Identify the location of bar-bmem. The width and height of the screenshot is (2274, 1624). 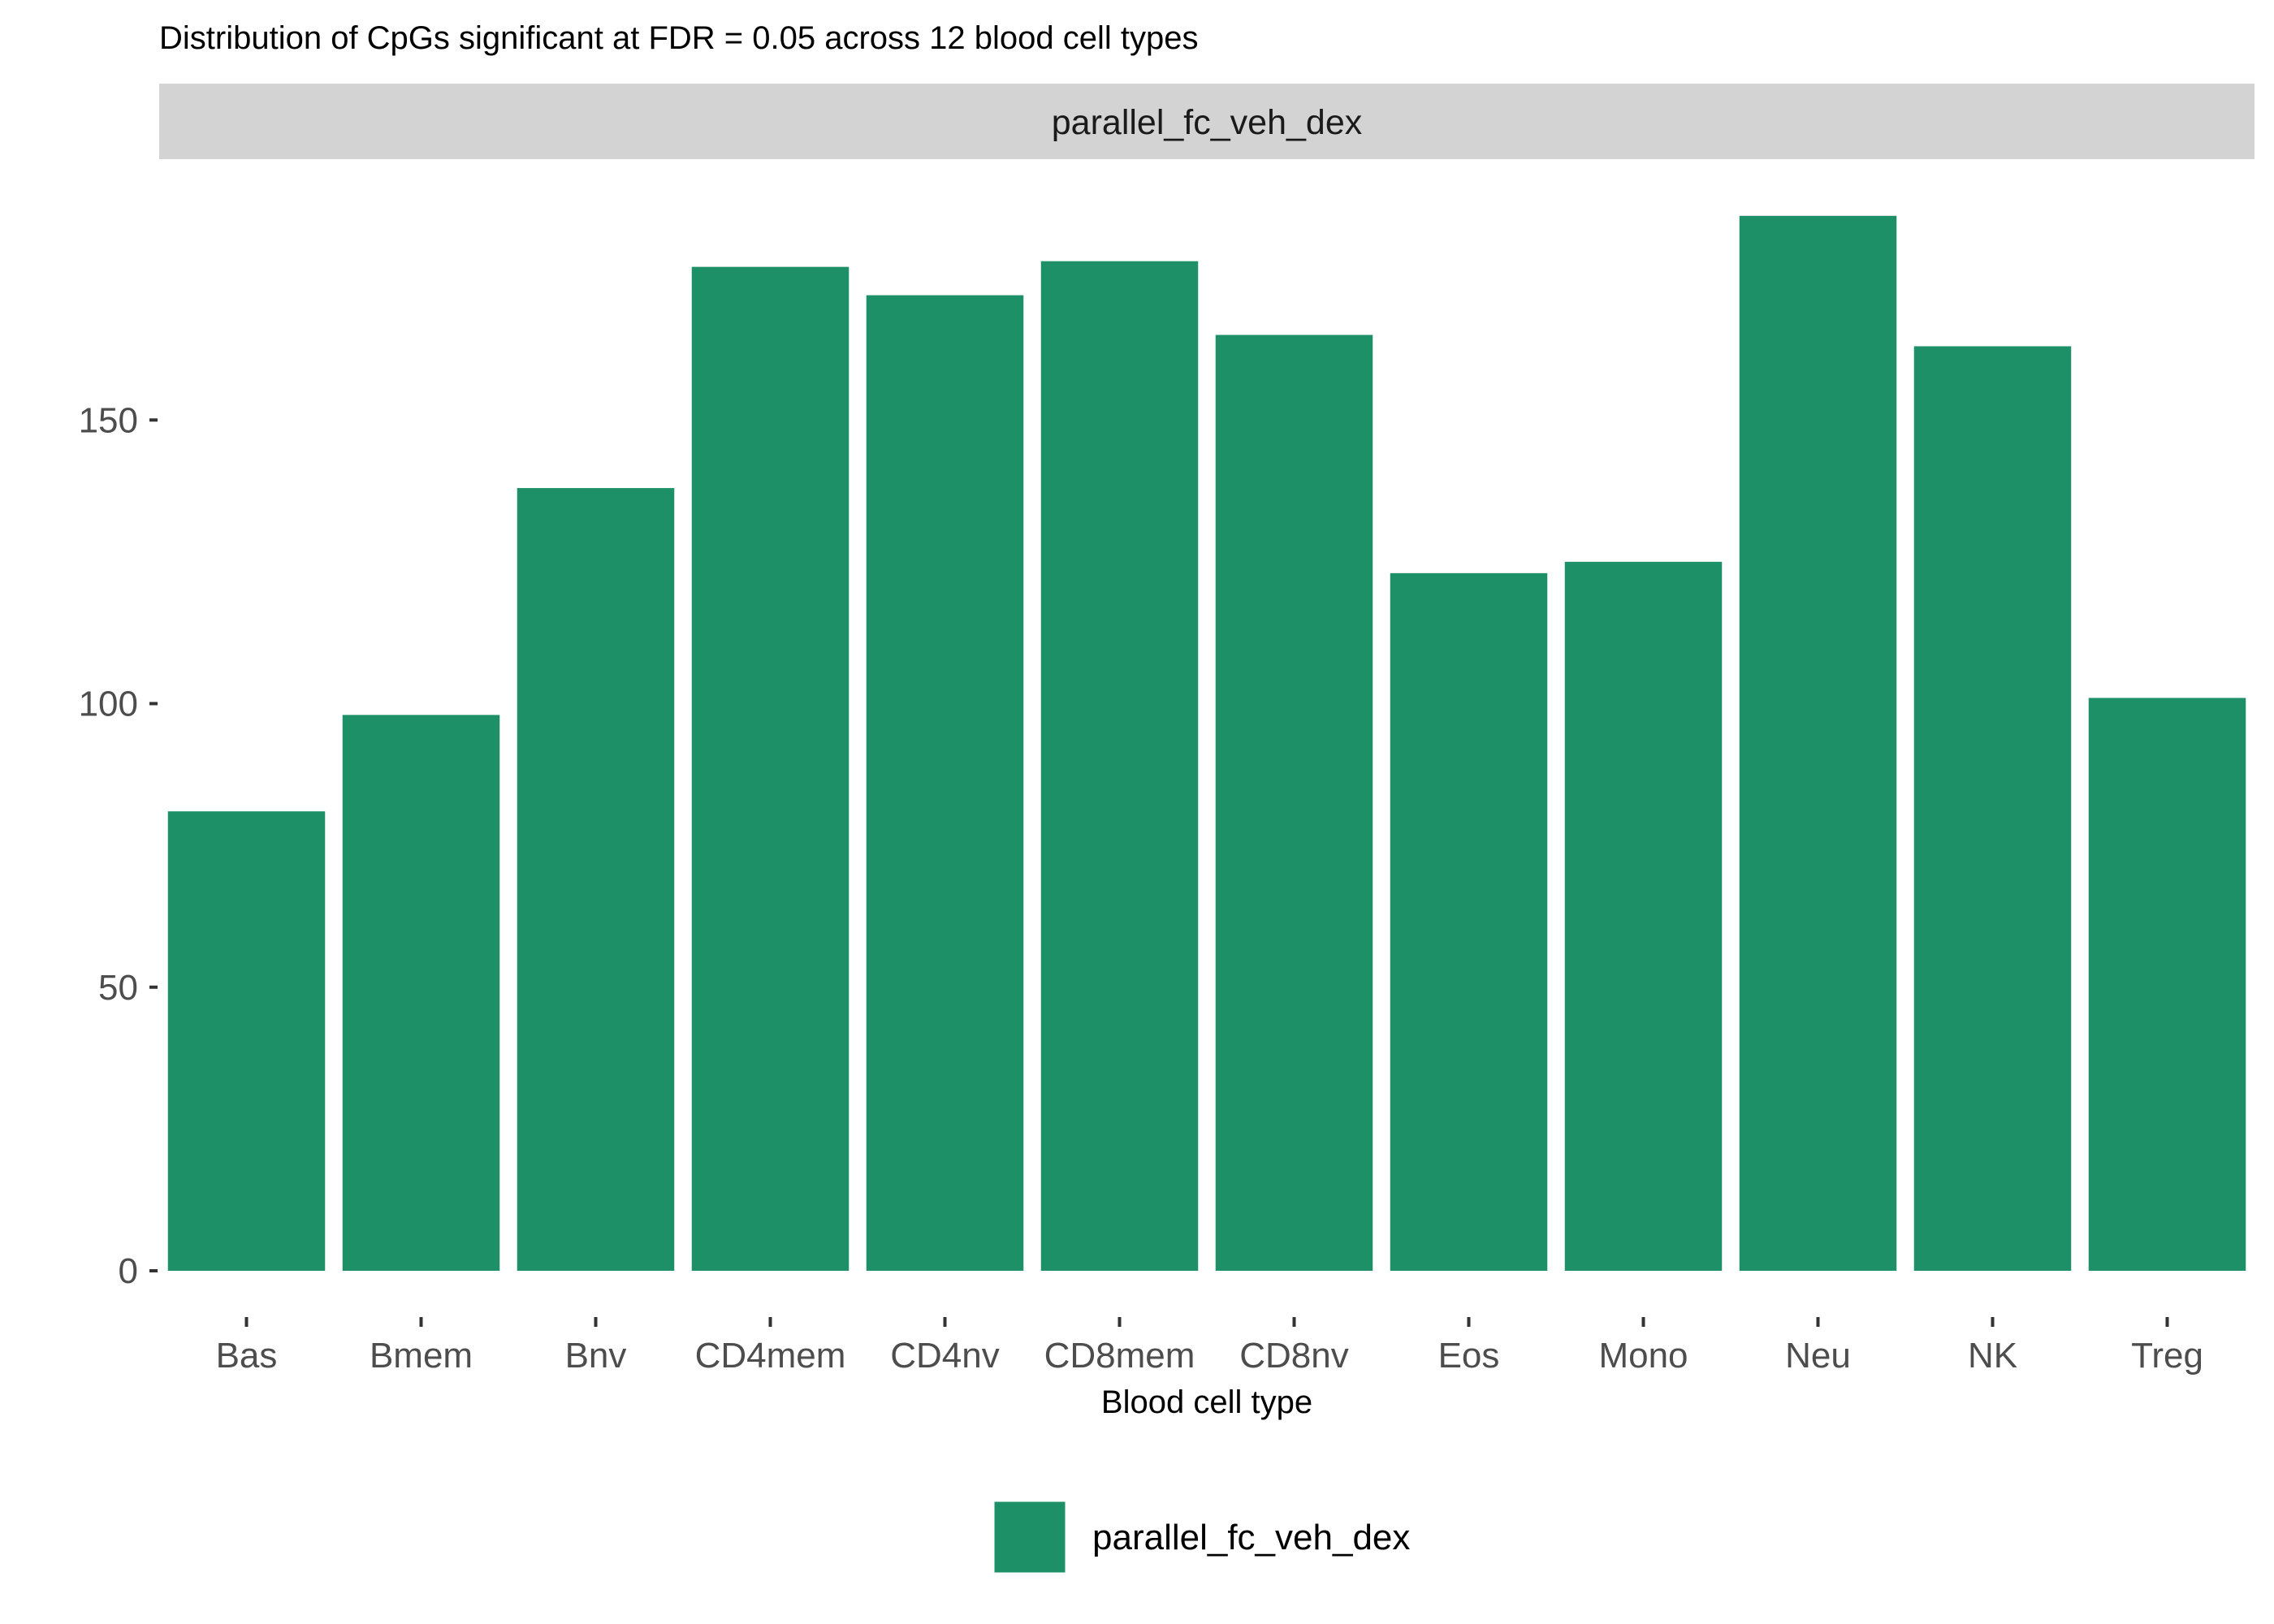
(421, 993).